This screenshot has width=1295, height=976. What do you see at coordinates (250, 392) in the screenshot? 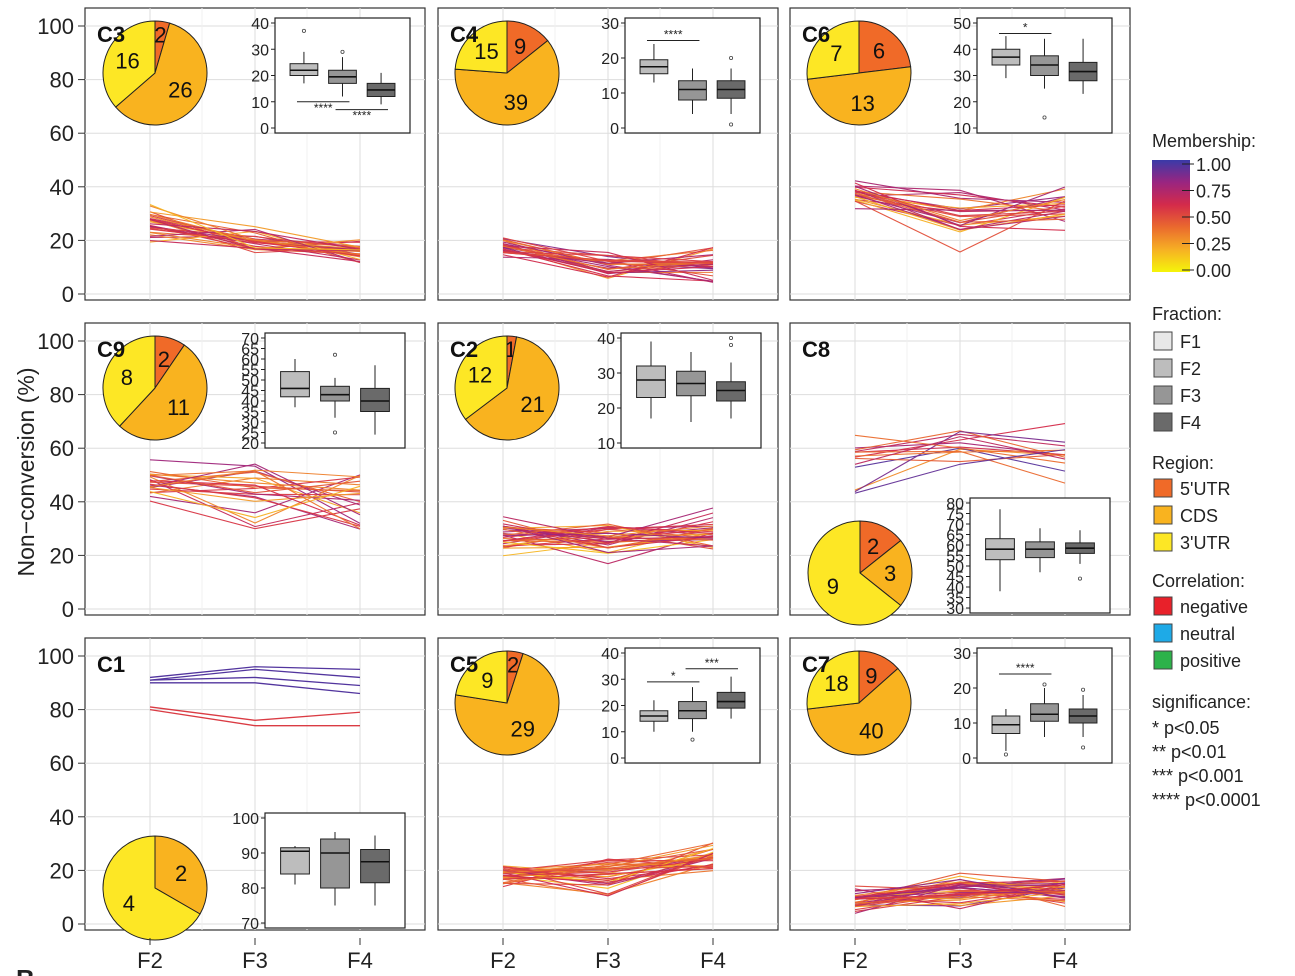
I see `boxplot-y-tick-label: 45` at bounding box center [250, 392].